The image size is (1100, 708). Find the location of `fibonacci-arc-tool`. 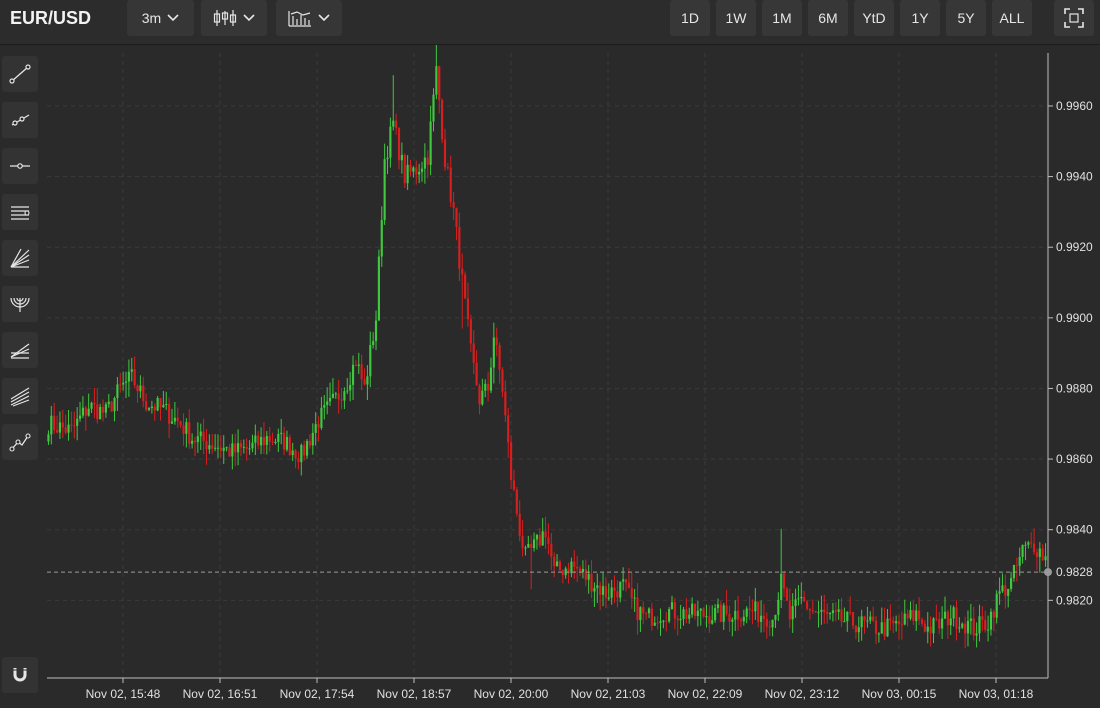

fibonacci-arc-tool is located at coordinates (20, 304).